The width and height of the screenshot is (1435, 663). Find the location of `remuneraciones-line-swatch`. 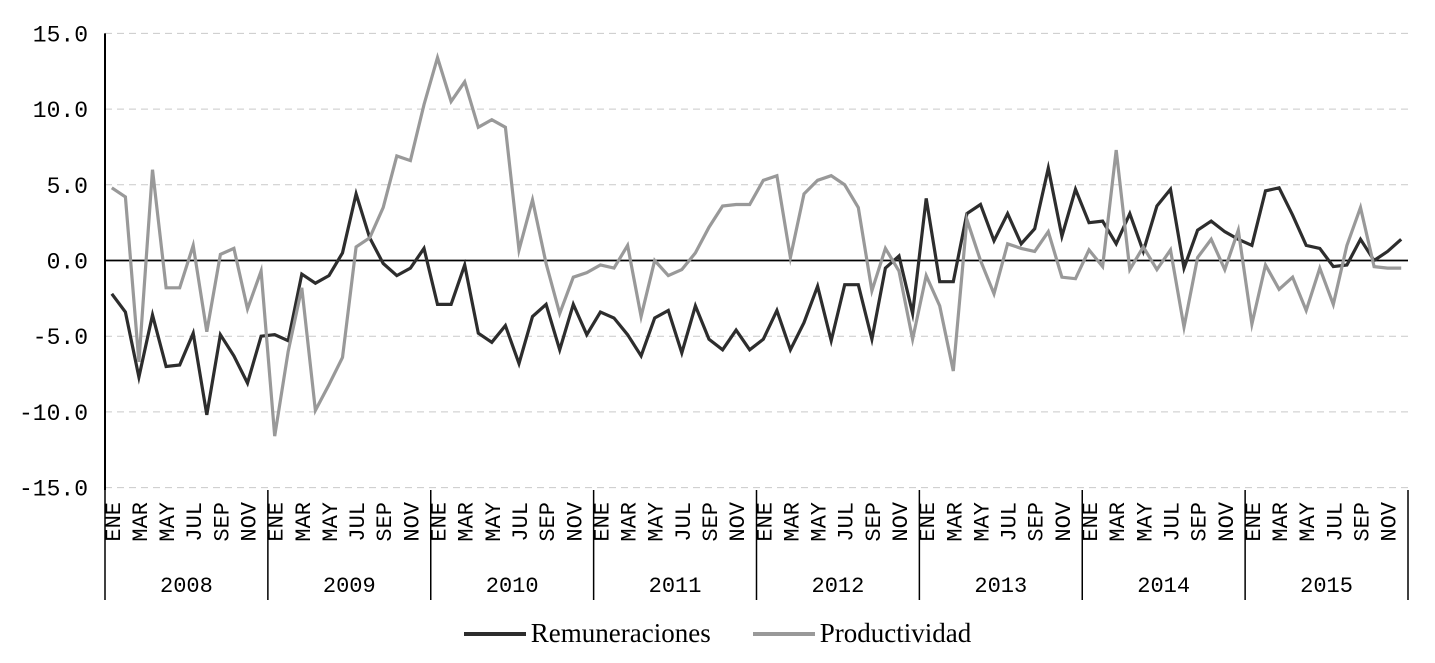

remuneraciones-line-swatch is located at coordinates (494, 633).